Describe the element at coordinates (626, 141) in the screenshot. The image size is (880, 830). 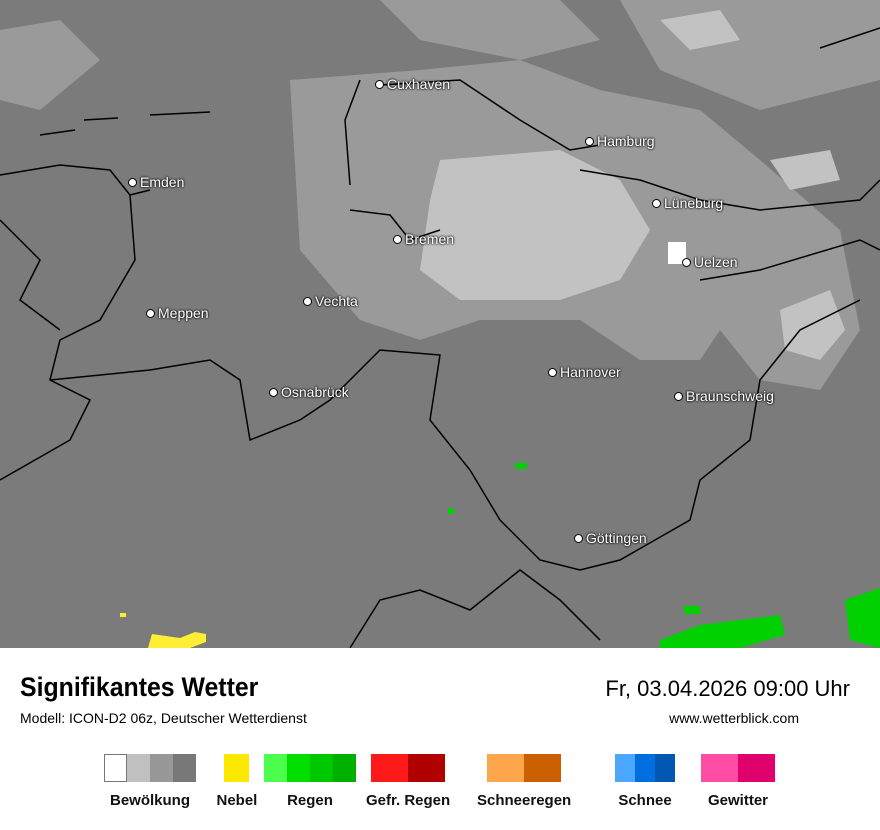
I see `city-label: Hamburg` at that location.